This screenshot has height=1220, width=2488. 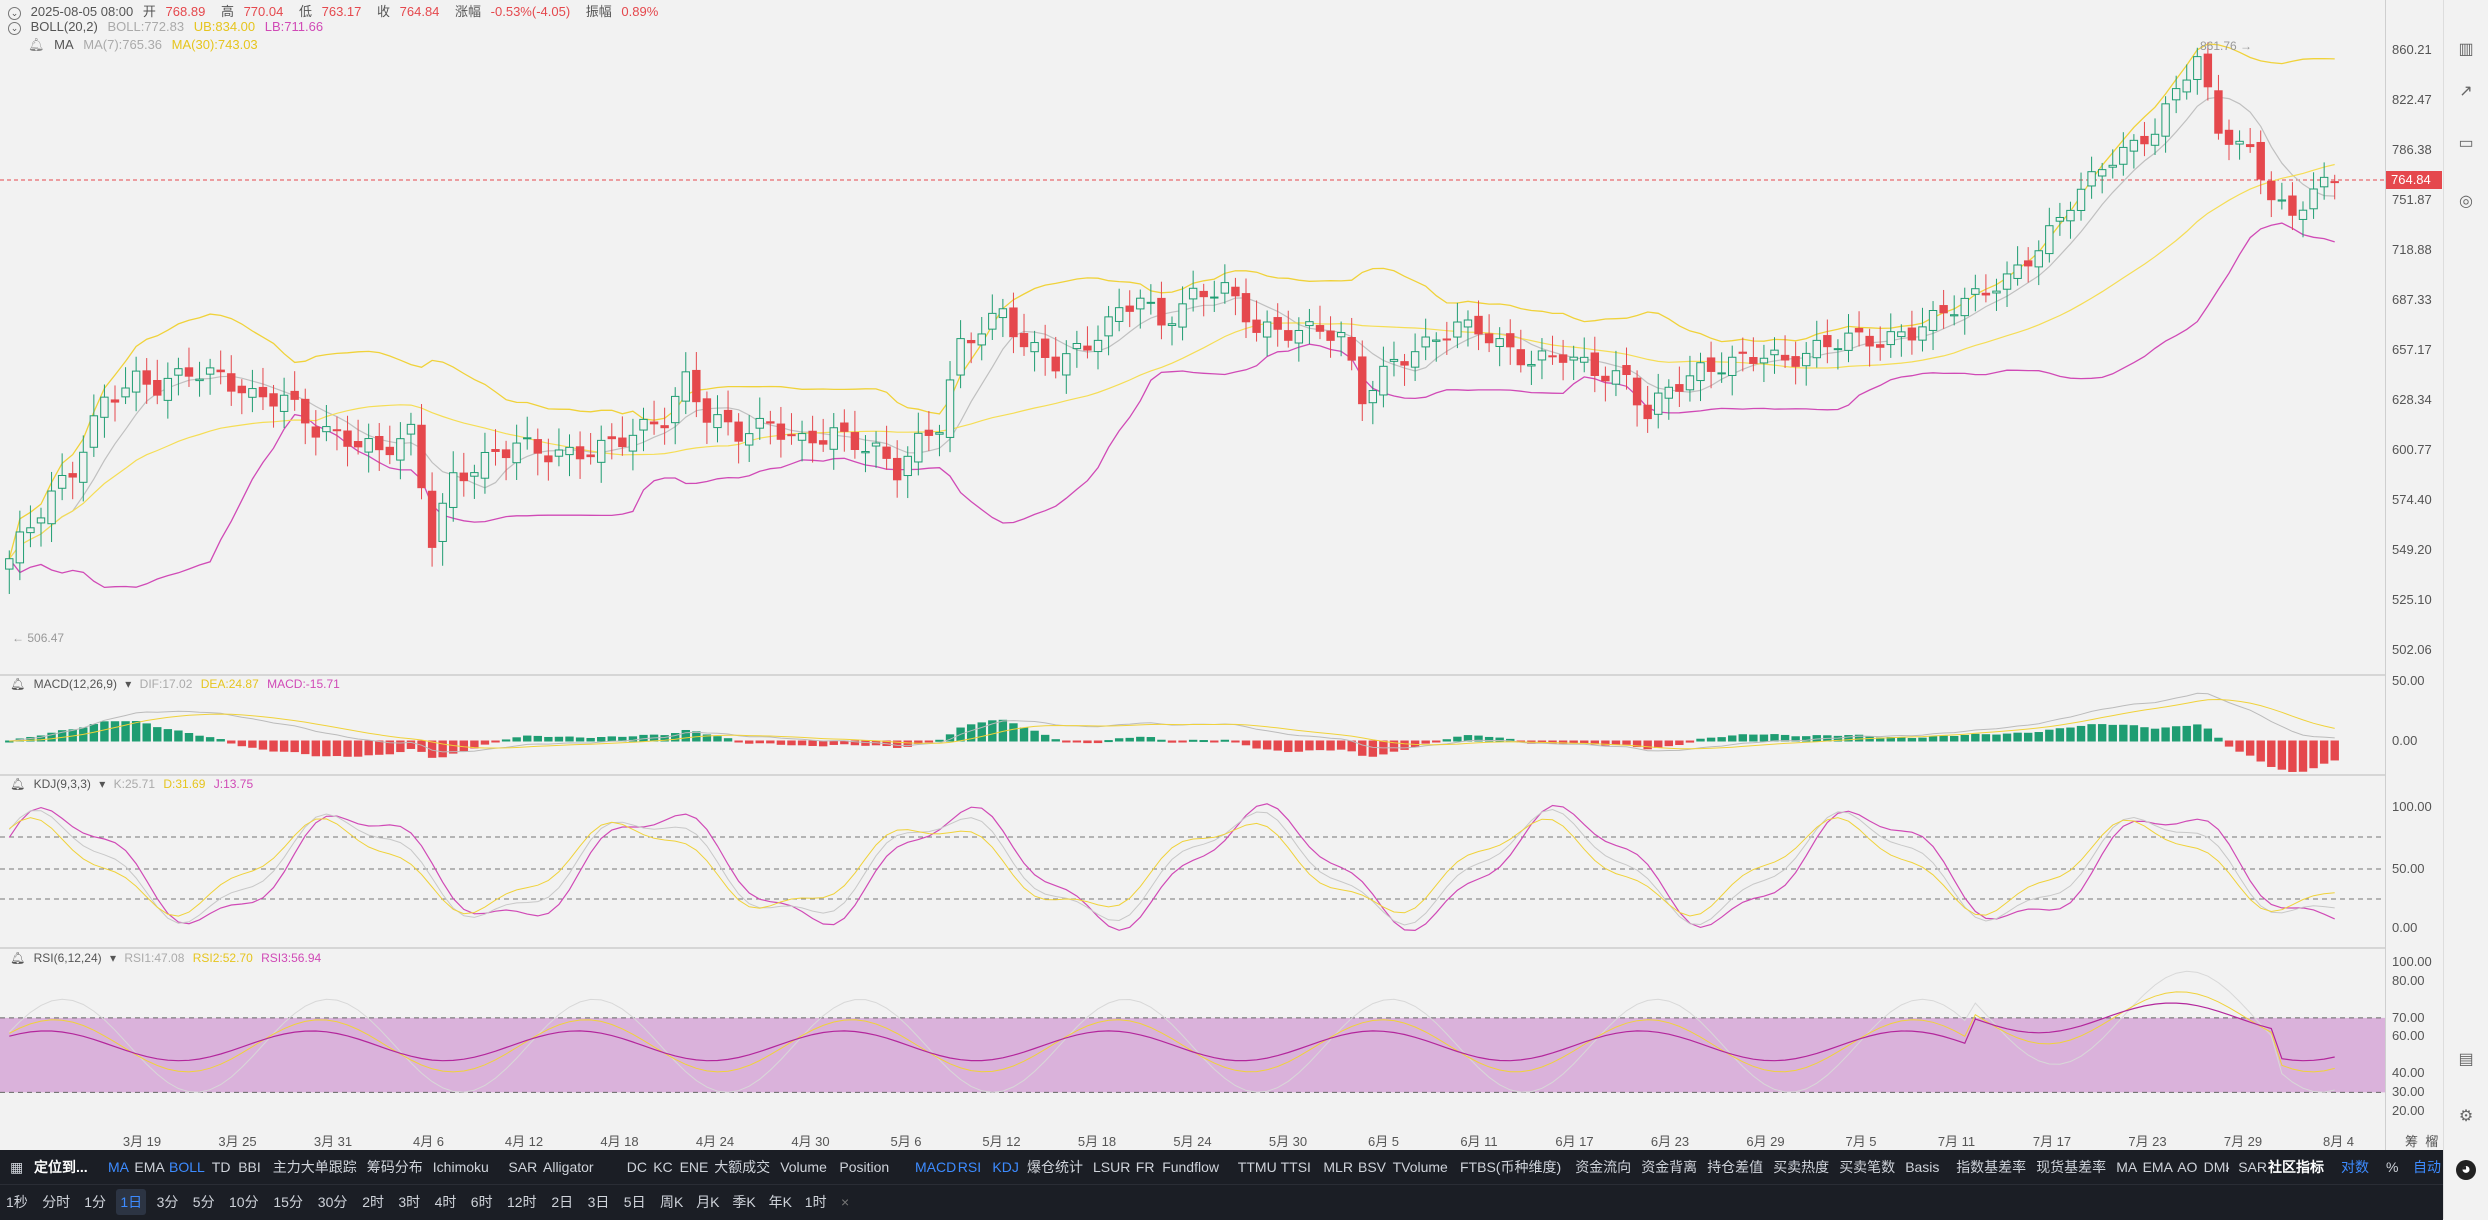 What do you see at coordinates (244, 1202) in the screenshot?
I see `timeframe-6: 10分` at bounding box center [244, 1202].